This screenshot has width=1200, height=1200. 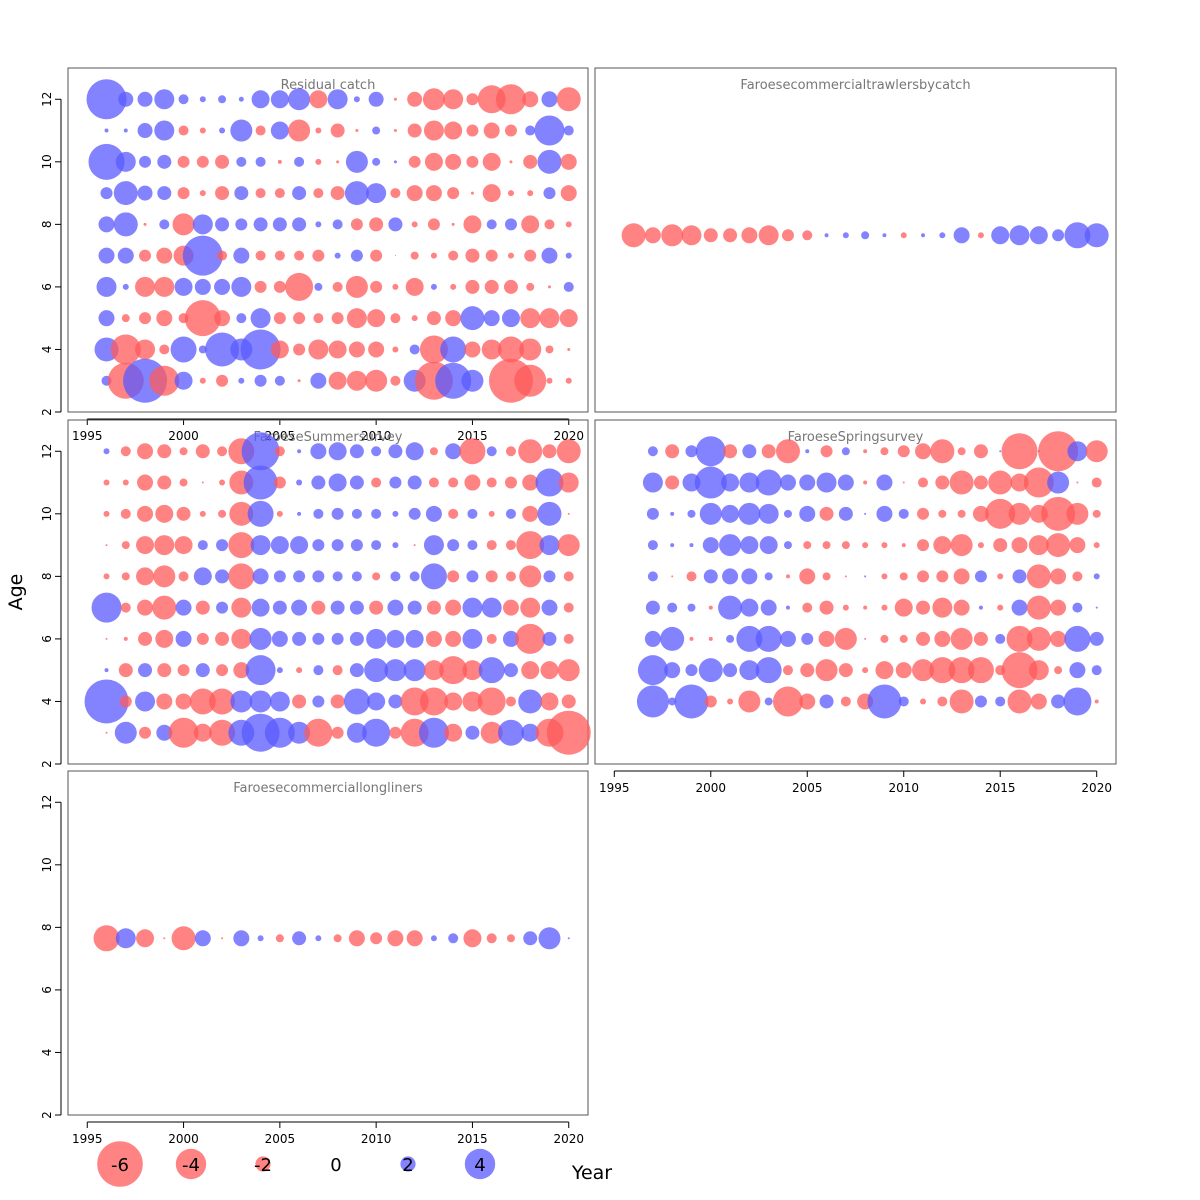 I want to click on x-tick-label: 2010, so click(x=903, y=788).